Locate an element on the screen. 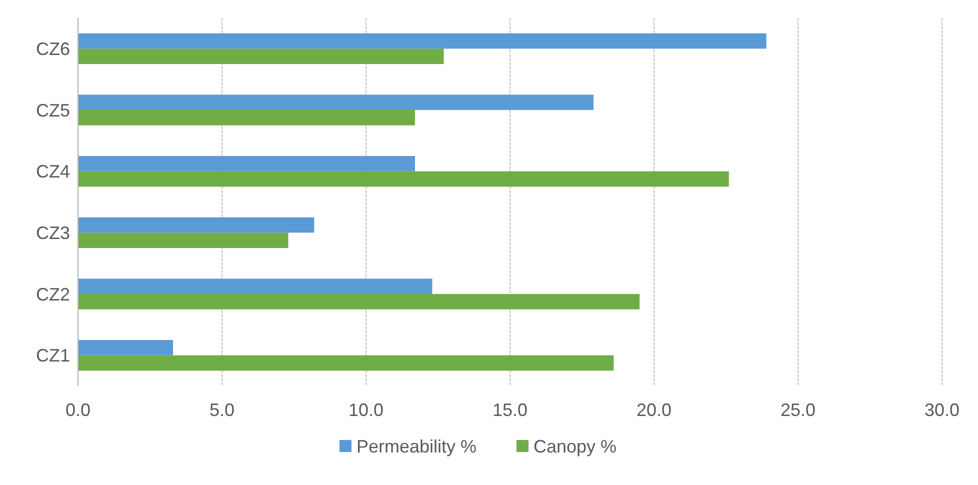 The height and width of the screenshot is (485, 978). x-tick-label: 0.0 is located at coordinates (78, 410).